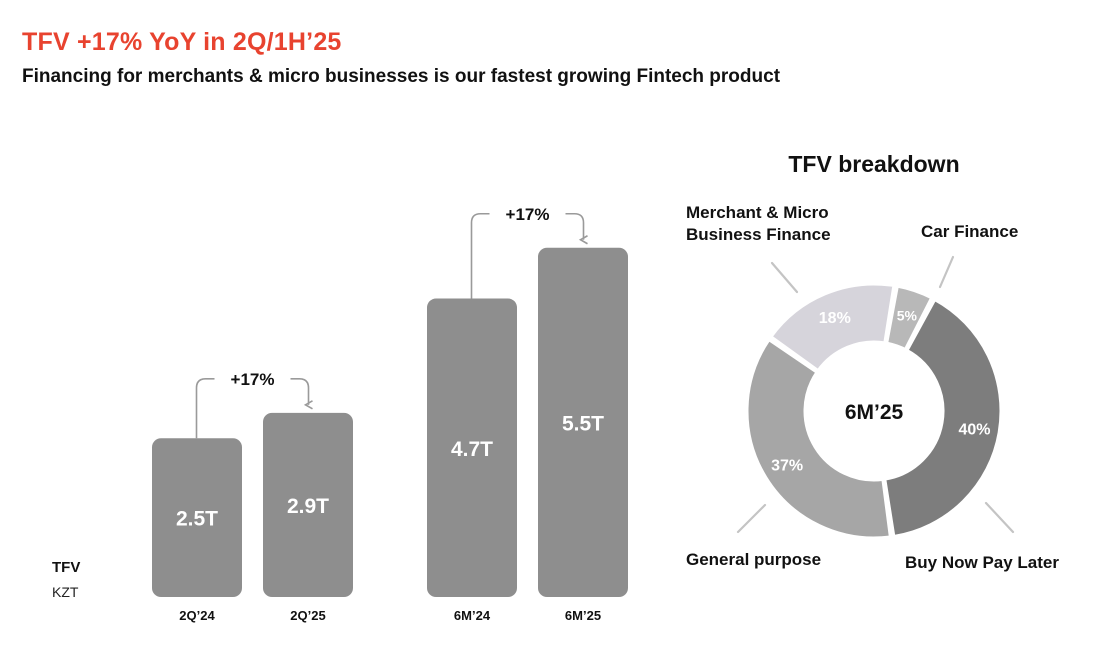 This screenshot has width=1118, height=665. What do you see at coordinates (974, 429) in the screenshot?
I see `donut-slice-label-bnpl: 40%` at bounding box center [974, 429].